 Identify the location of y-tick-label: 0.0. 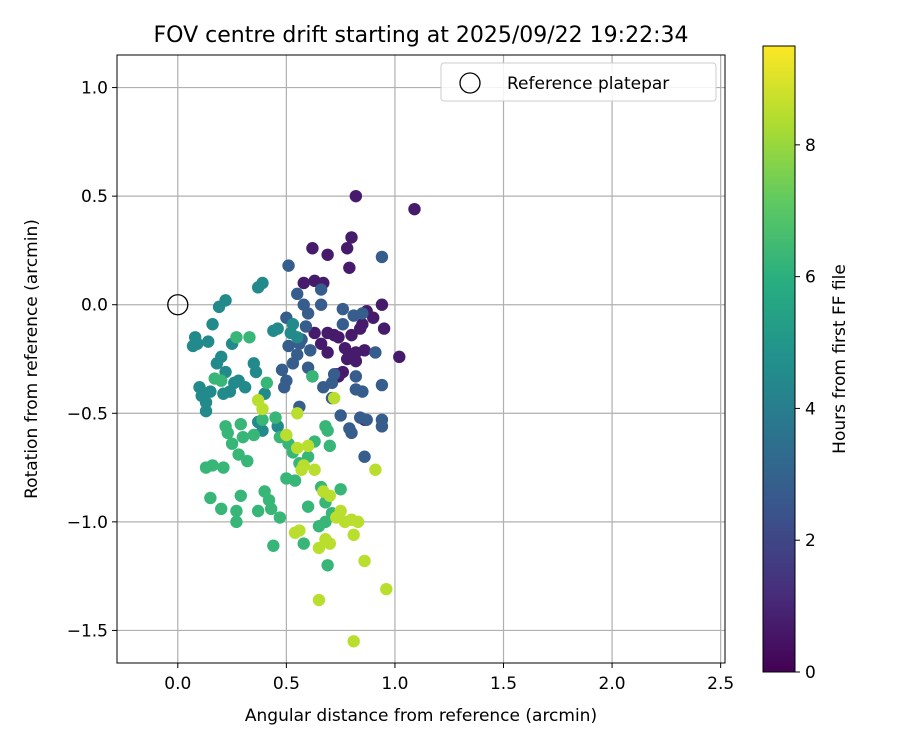
(94, 306).